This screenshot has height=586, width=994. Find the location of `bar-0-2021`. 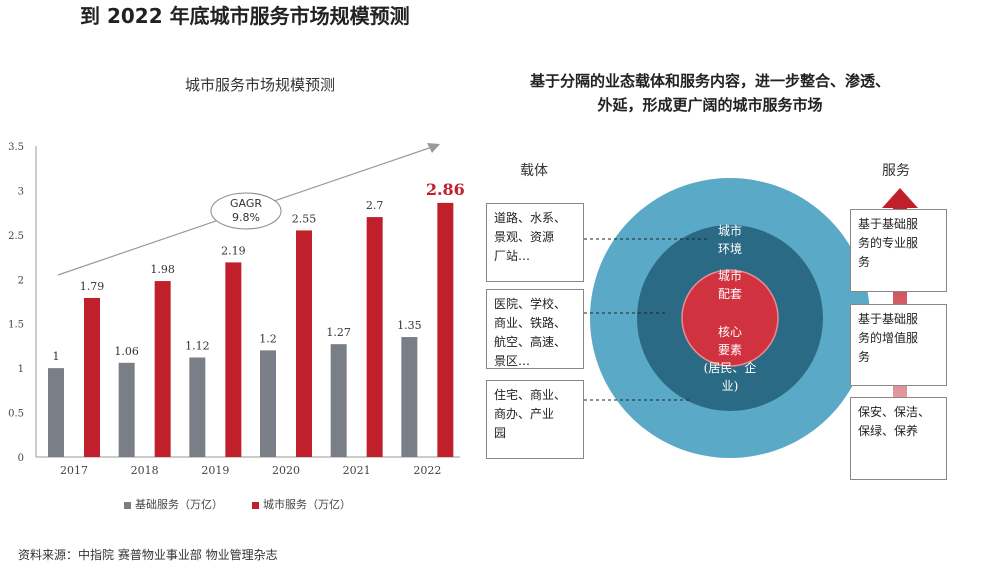

bar-0-2021 is located at coordinates (338, 400).